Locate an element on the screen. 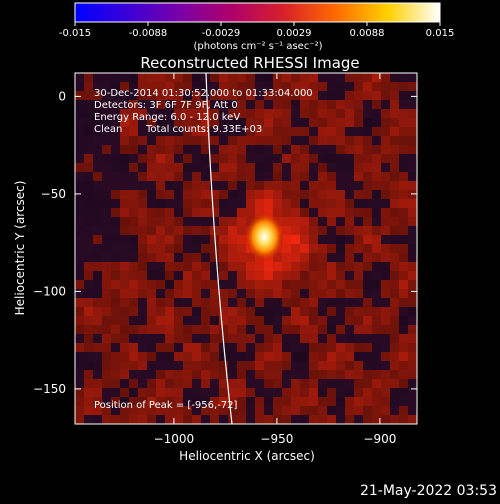  x-tick-label: −1000 is located at coordinates (174, 439).